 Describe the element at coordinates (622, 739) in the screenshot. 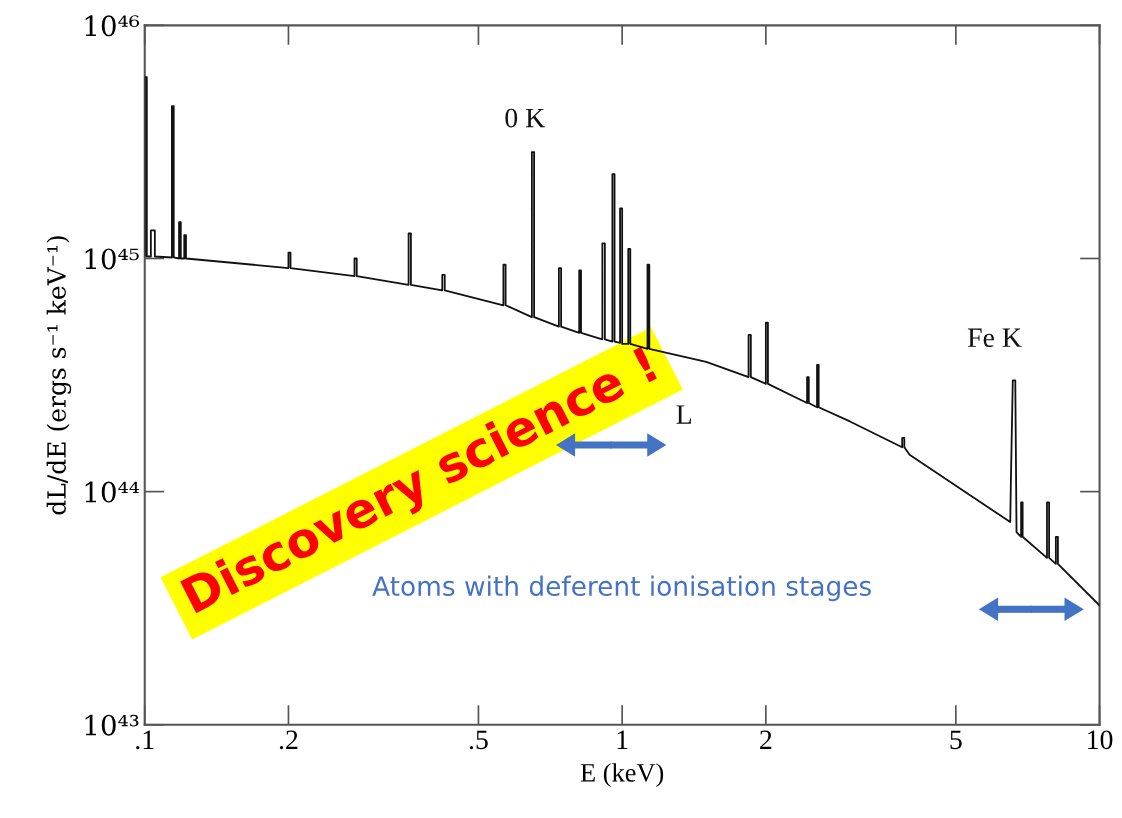

I see `x-tick-label: 1` at that location.